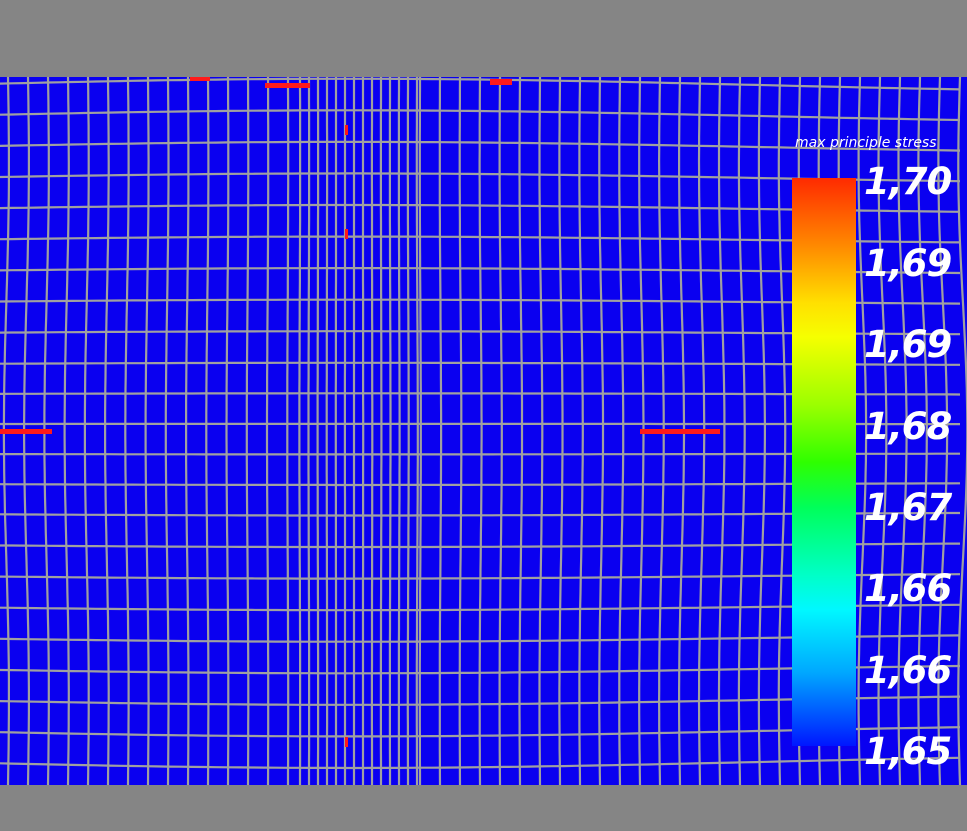  I want to click on colorbar-title: max principle stress, so click(866, 143).